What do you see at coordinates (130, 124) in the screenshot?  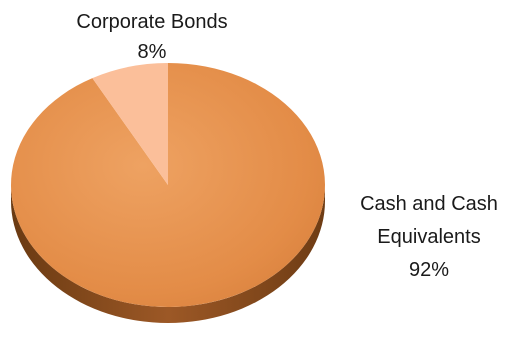 I see `pie-slice-corporate-bonds` at bounding box center [130, 124].